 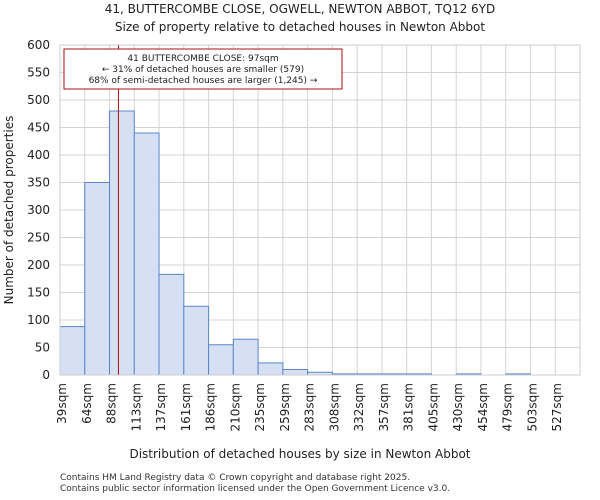 What do you see at coordinates (42, 348) in the screenshot?
I see `y-tick-label: 50` at bounding box center [42, 348].